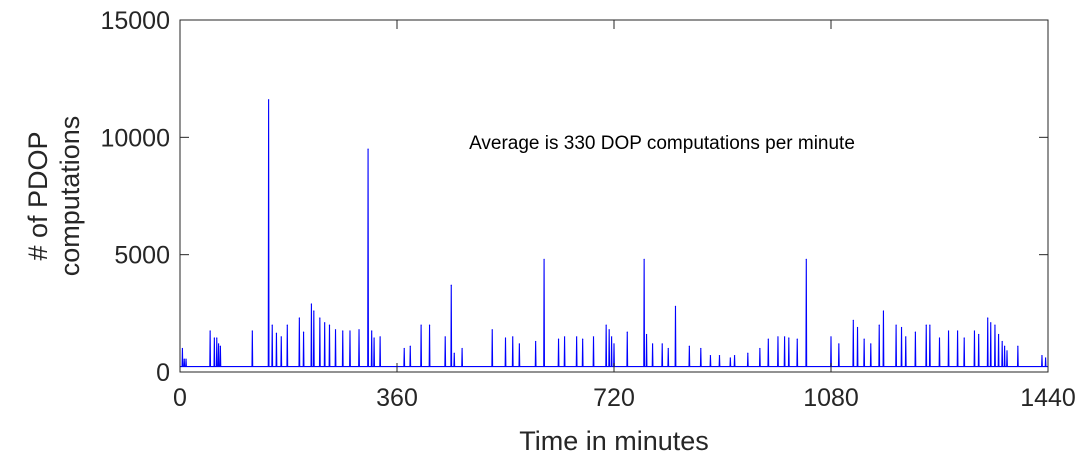 This screenshot has height=454, width=1083. Describe the element at coordinates (614, 440) in the screenshot. I see `x-axis-label: Time in minutes` at that location.